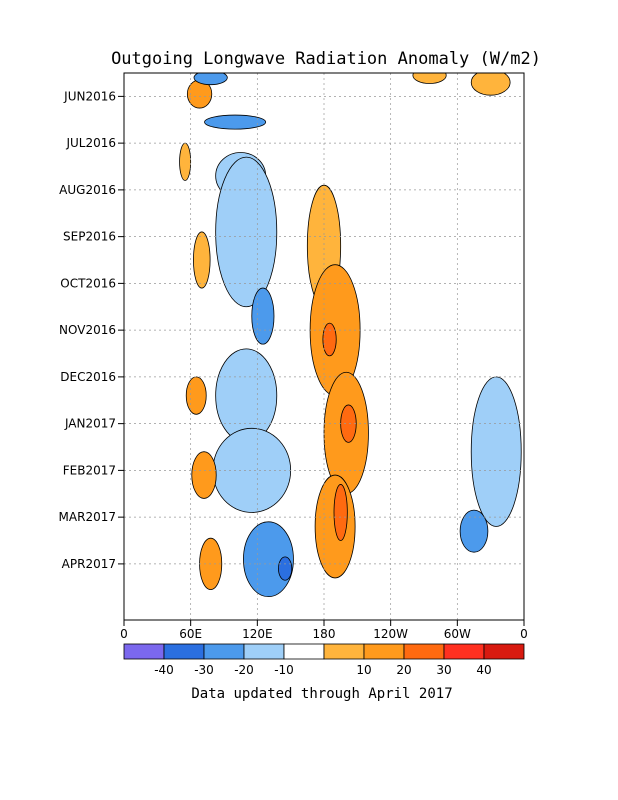  Describe the element at coordinates (244, 670) in the screenshot. I see `colorbar-label: -20` at that location.